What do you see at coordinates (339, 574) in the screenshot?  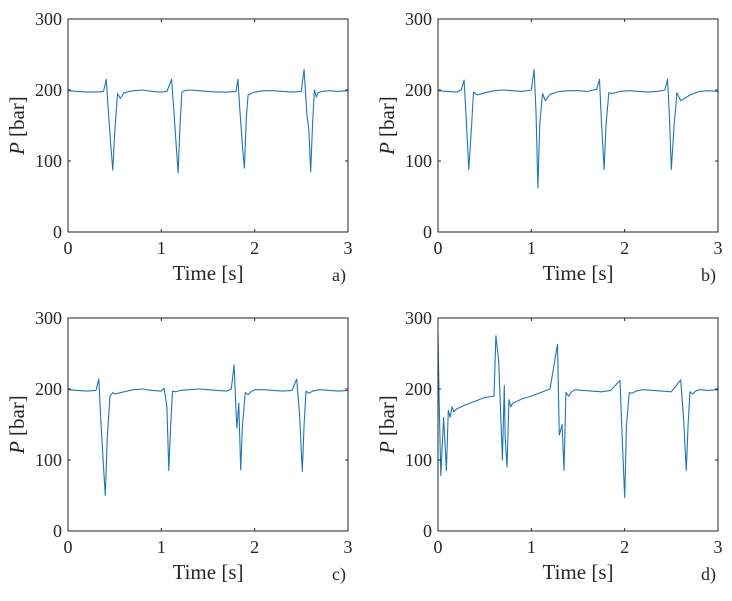 I see `panel-label: c)` at bounding box center [339, 574].